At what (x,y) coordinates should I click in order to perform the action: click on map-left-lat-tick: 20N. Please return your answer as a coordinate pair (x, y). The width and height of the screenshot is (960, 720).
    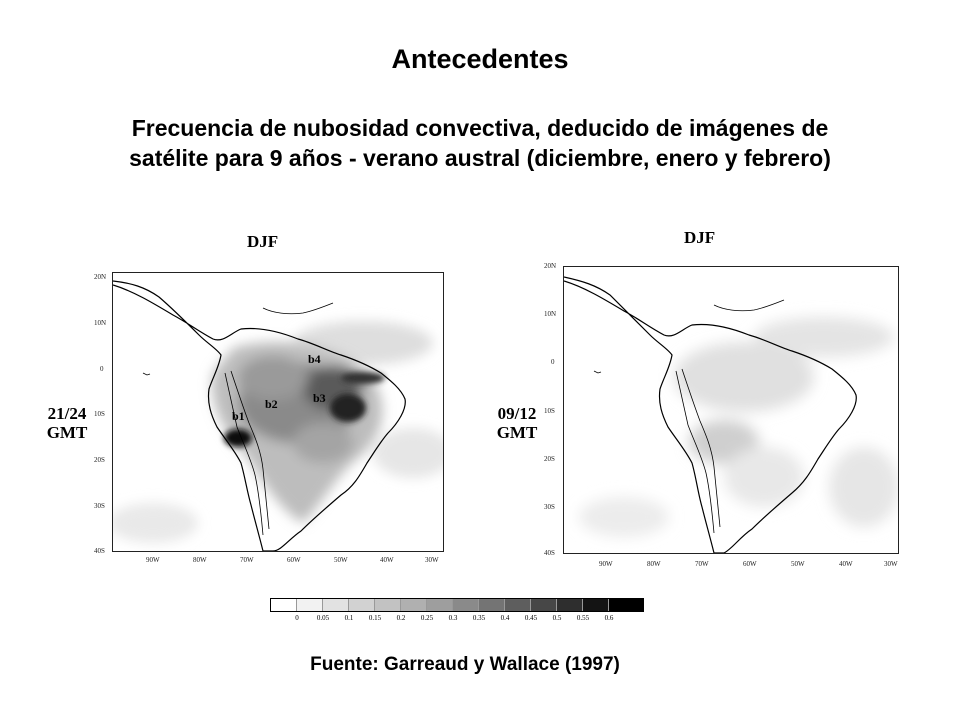
    Looking at the image, I should click on (100, 277).